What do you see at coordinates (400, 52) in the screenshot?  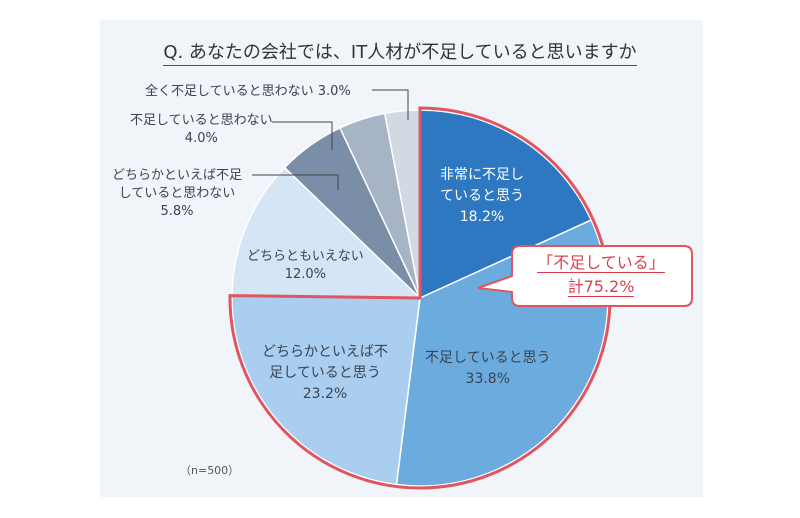 I see `chart-title: Q. あなたの会社では、IT人材が不足していると思いますか` at bounding box center [400, 52].